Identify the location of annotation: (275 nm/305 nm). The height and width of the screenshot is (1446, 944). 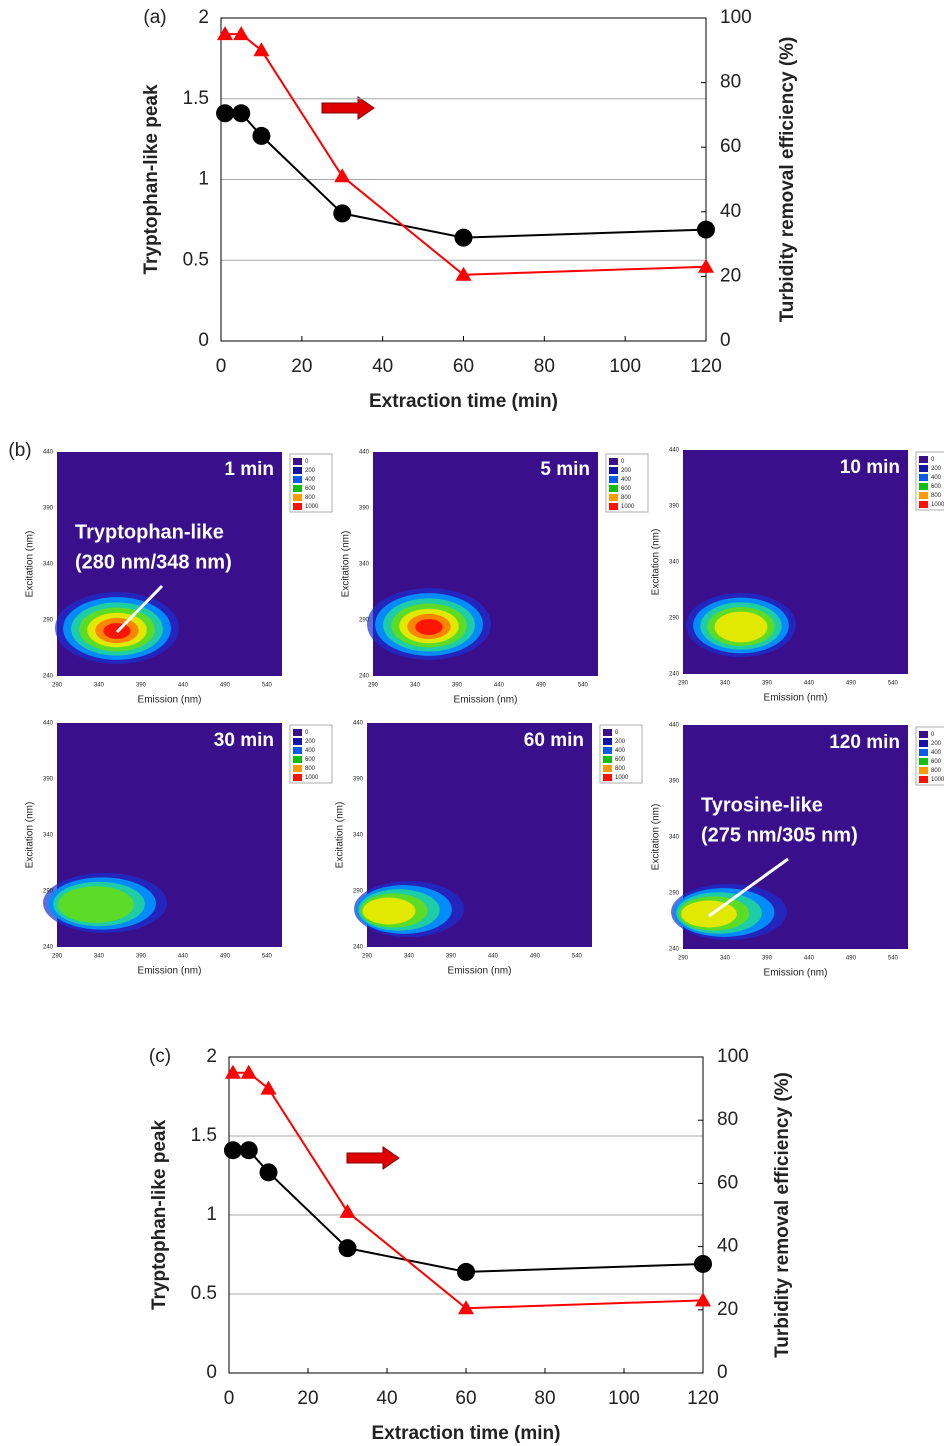
(779, 835).